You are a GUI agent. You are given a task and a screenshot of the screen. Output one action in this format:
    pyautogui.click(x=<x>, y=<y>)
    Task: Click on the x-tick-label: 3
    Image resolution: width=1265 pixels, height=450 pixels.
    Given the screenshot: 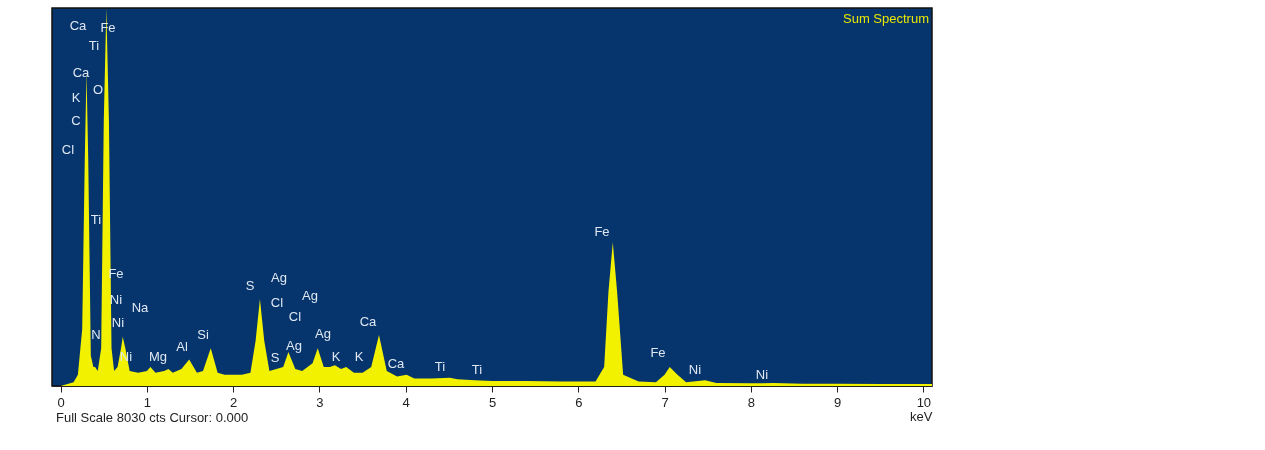 What is the action you would take?
    pyautogui.click(x=320, y=402)
    